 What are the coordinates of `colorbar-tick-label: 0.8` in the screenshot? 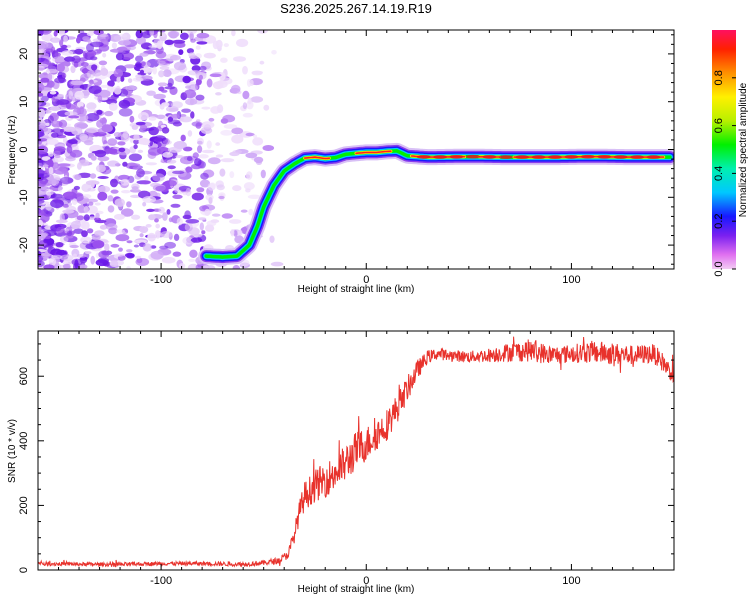 It's located at (719, 77).